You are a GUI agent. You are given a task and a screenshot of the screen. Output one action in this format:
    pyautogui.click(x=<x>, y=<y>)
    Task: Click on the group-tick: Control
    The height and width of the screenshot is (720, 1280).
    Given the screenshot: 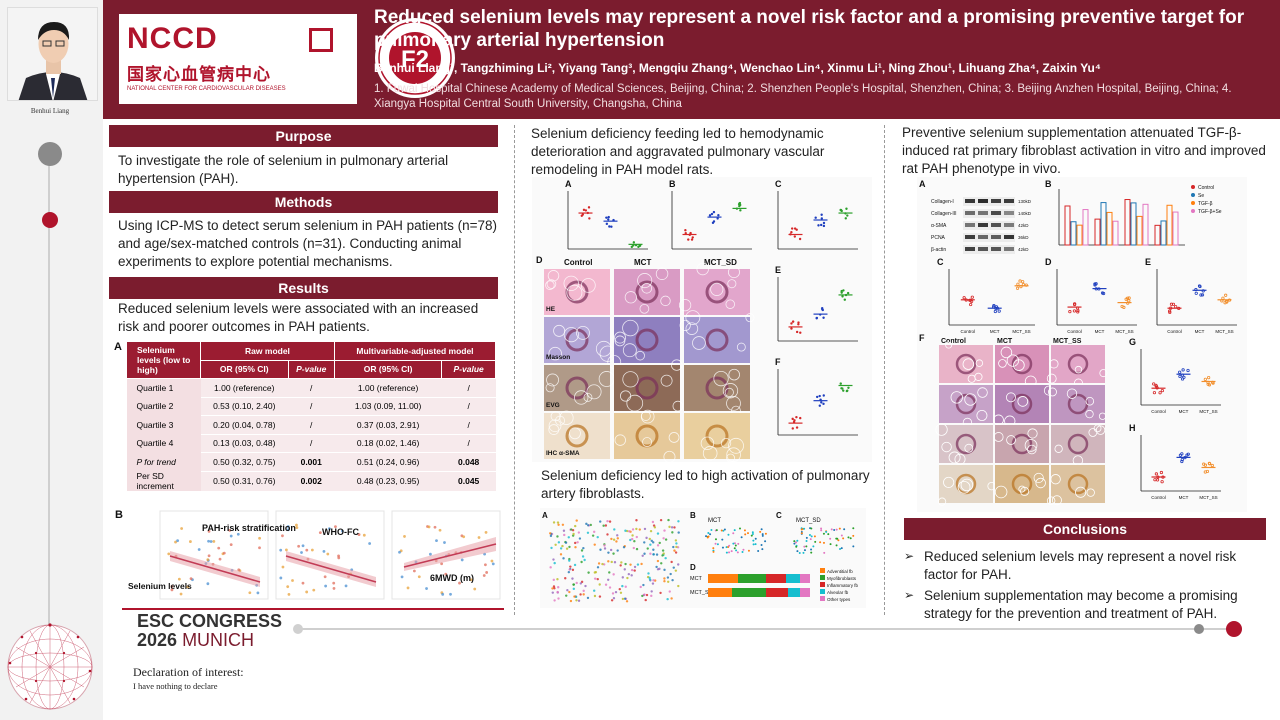 What is the action you would take?
    pyautogui.click(x=1158, y=411)
    